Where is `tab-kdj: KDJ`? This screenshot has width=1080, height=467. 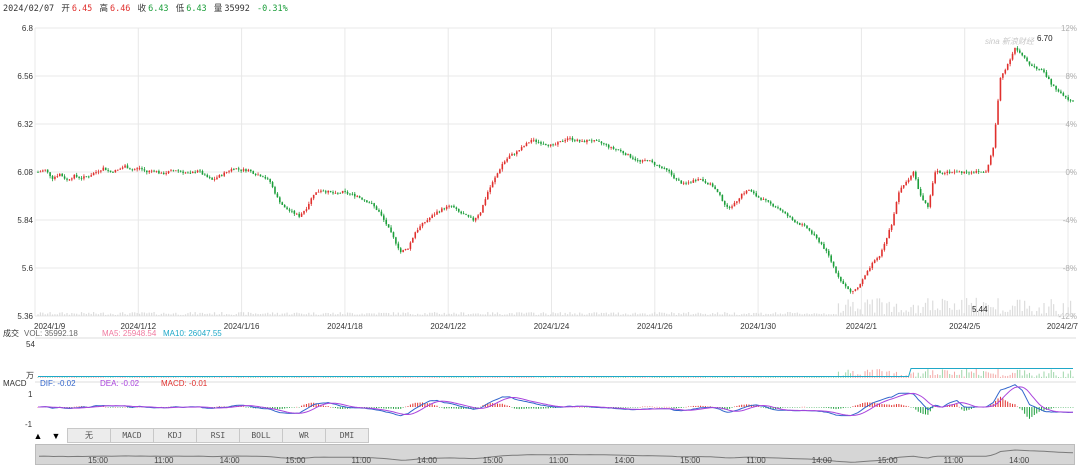
tab-kdj: KDJ is located at coordinates (175, 435).